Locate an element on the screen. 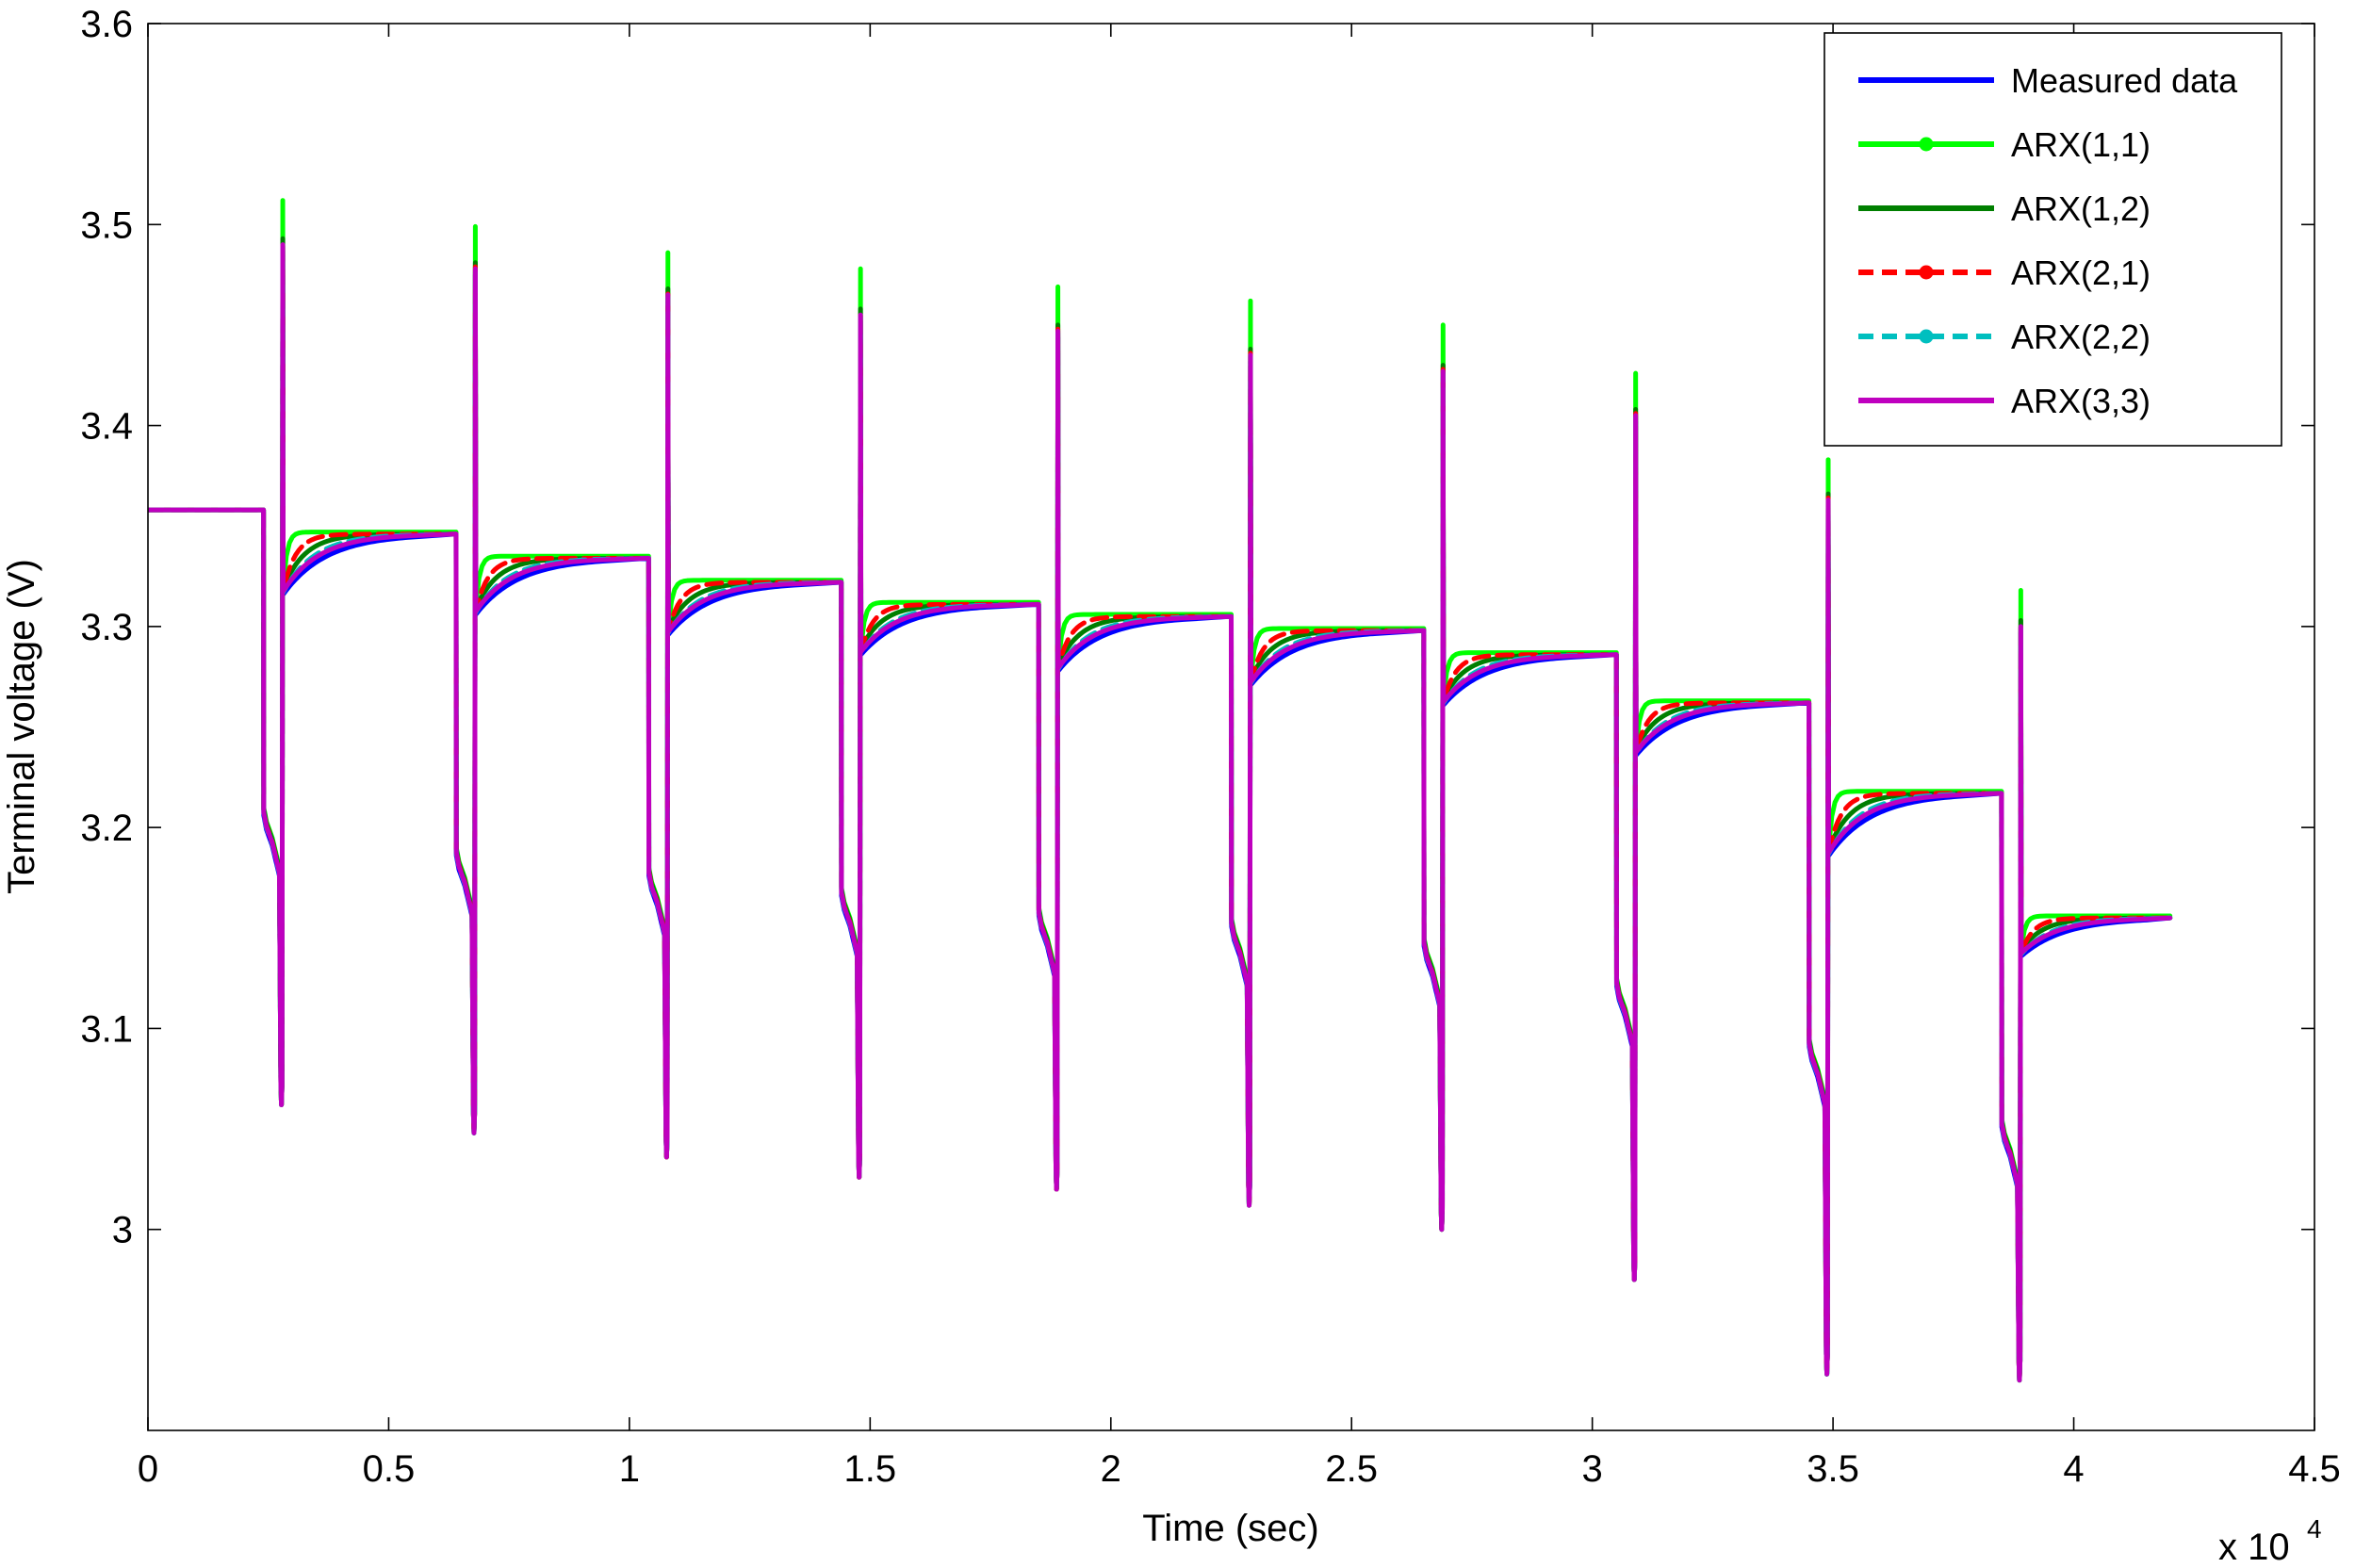 The height and width of the screenshot is (1568, 2355). x-tick-label: 2.5 is located at coordinates (1351, 1469).